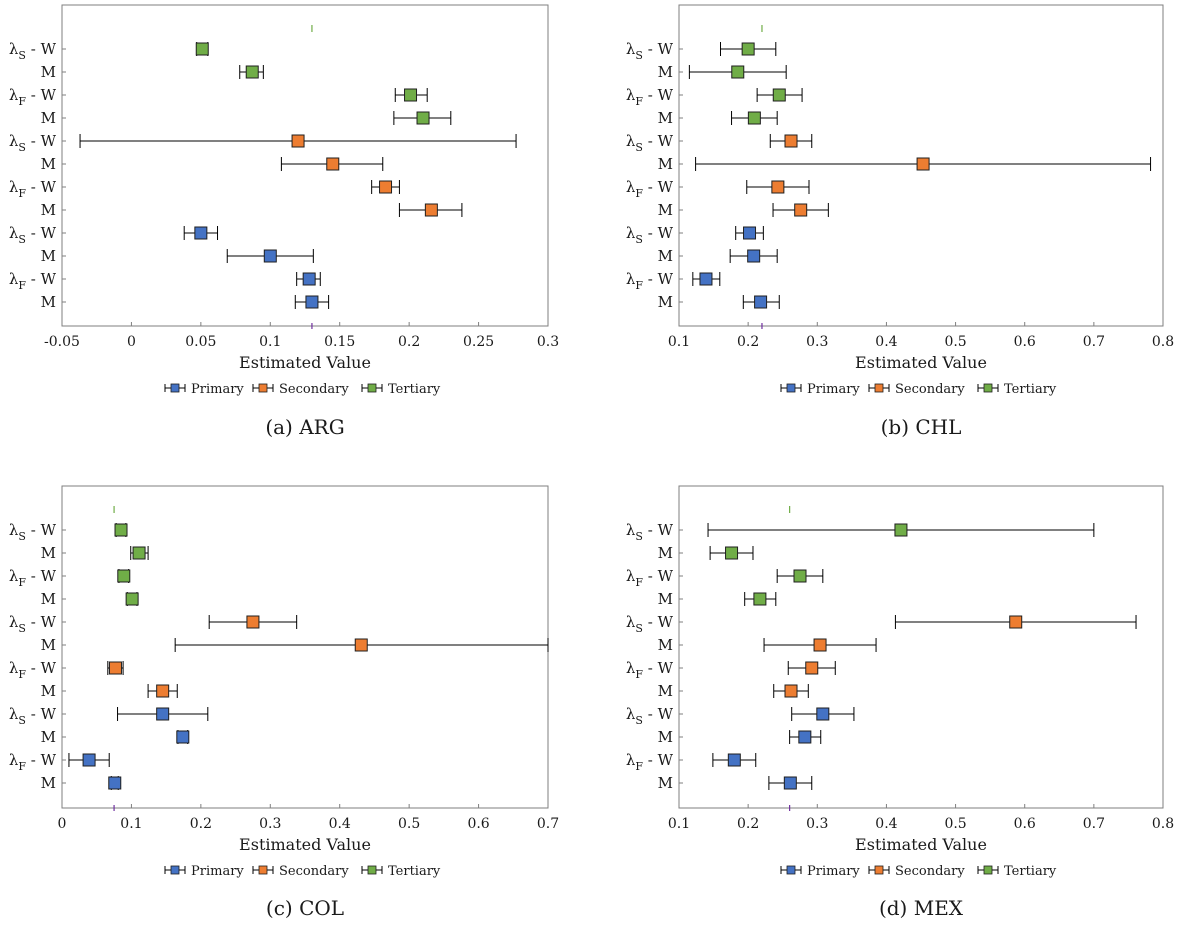 The width and height of the screenshot is (1185, 928). Describe the element at coordinates (955, 342) in the screenshot. I see `x-tick-label: 0.5` at that location.